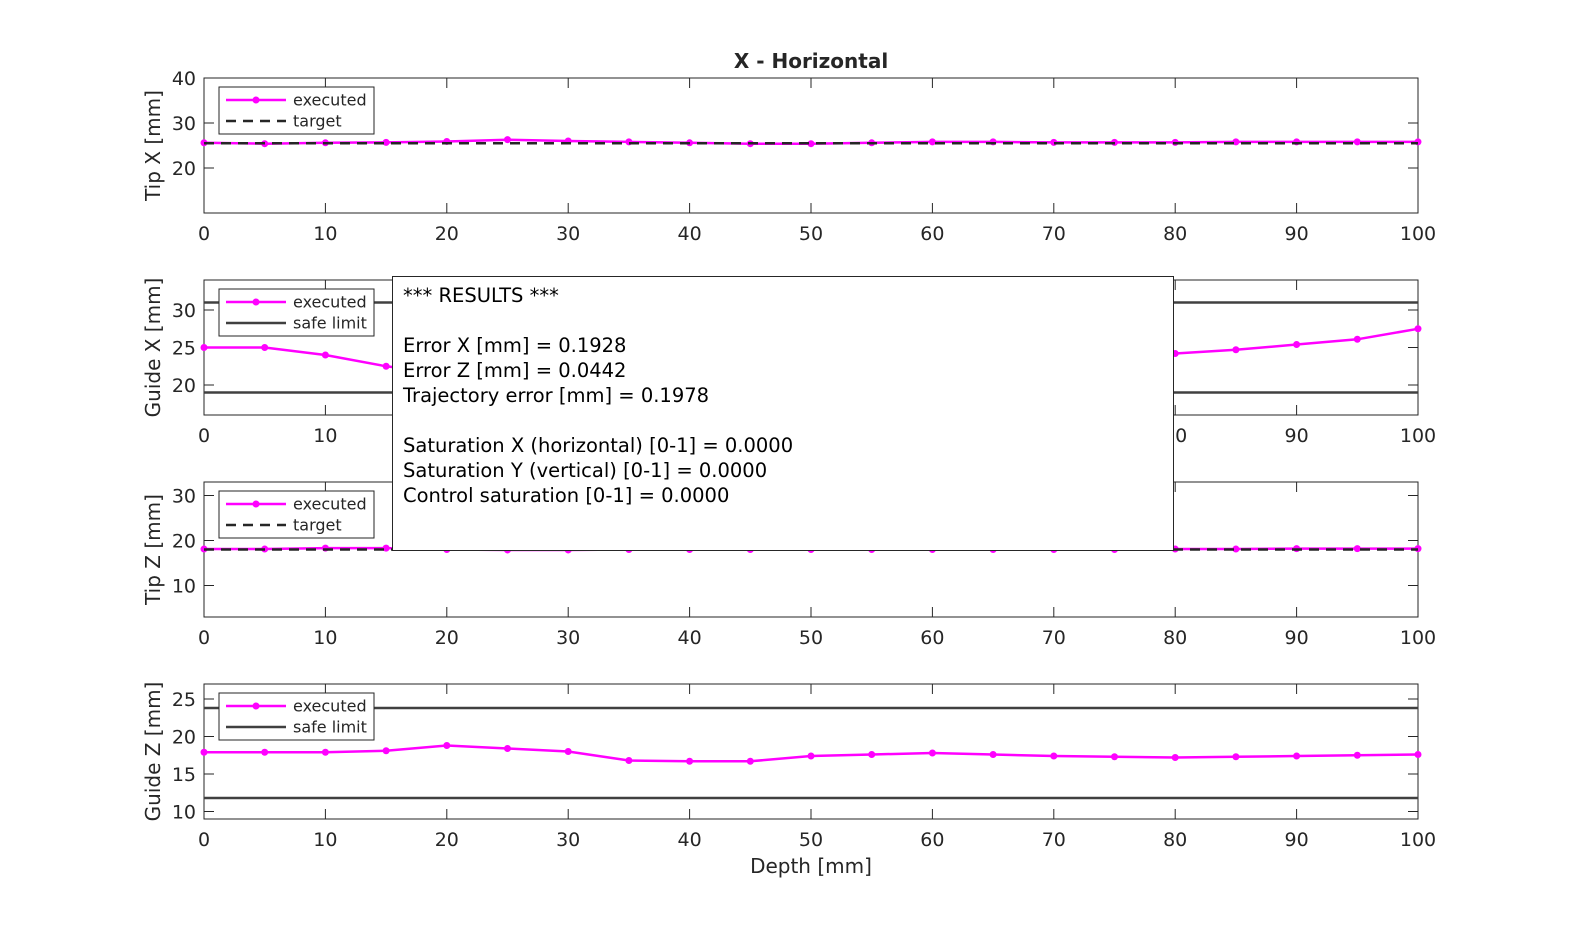 The height and width of the screenshot is (927, 1578). I want to click on y-axis-label: Guide X [mm], so click(153, 348).